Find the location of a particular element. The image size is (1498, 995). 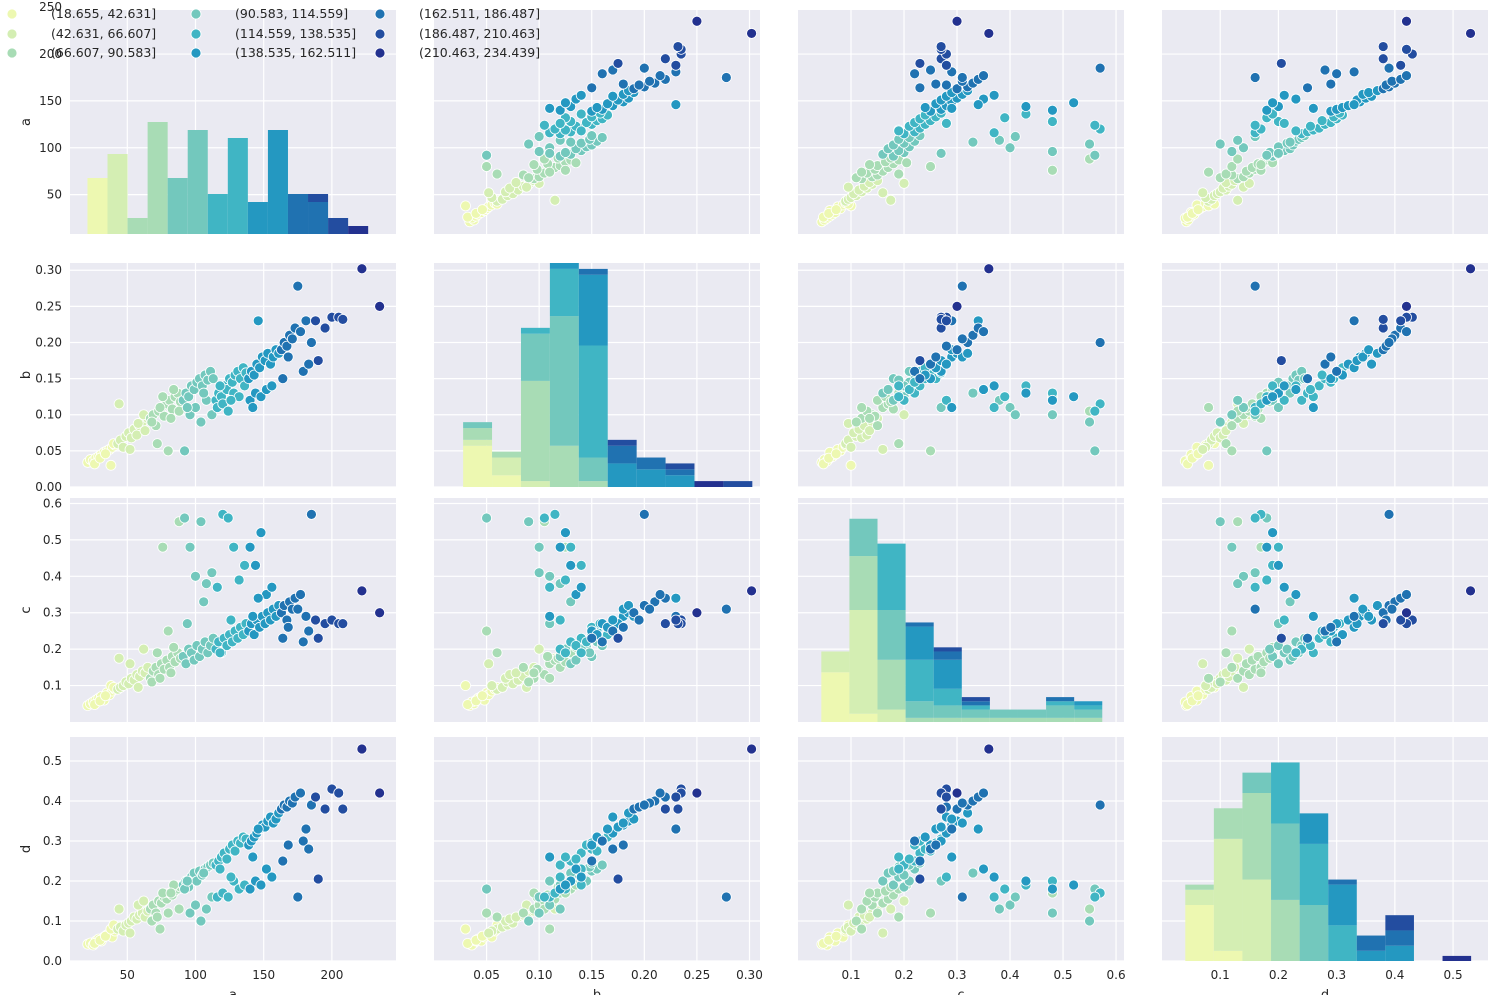

y-axis-label: a is located at coordinates (26, 122).